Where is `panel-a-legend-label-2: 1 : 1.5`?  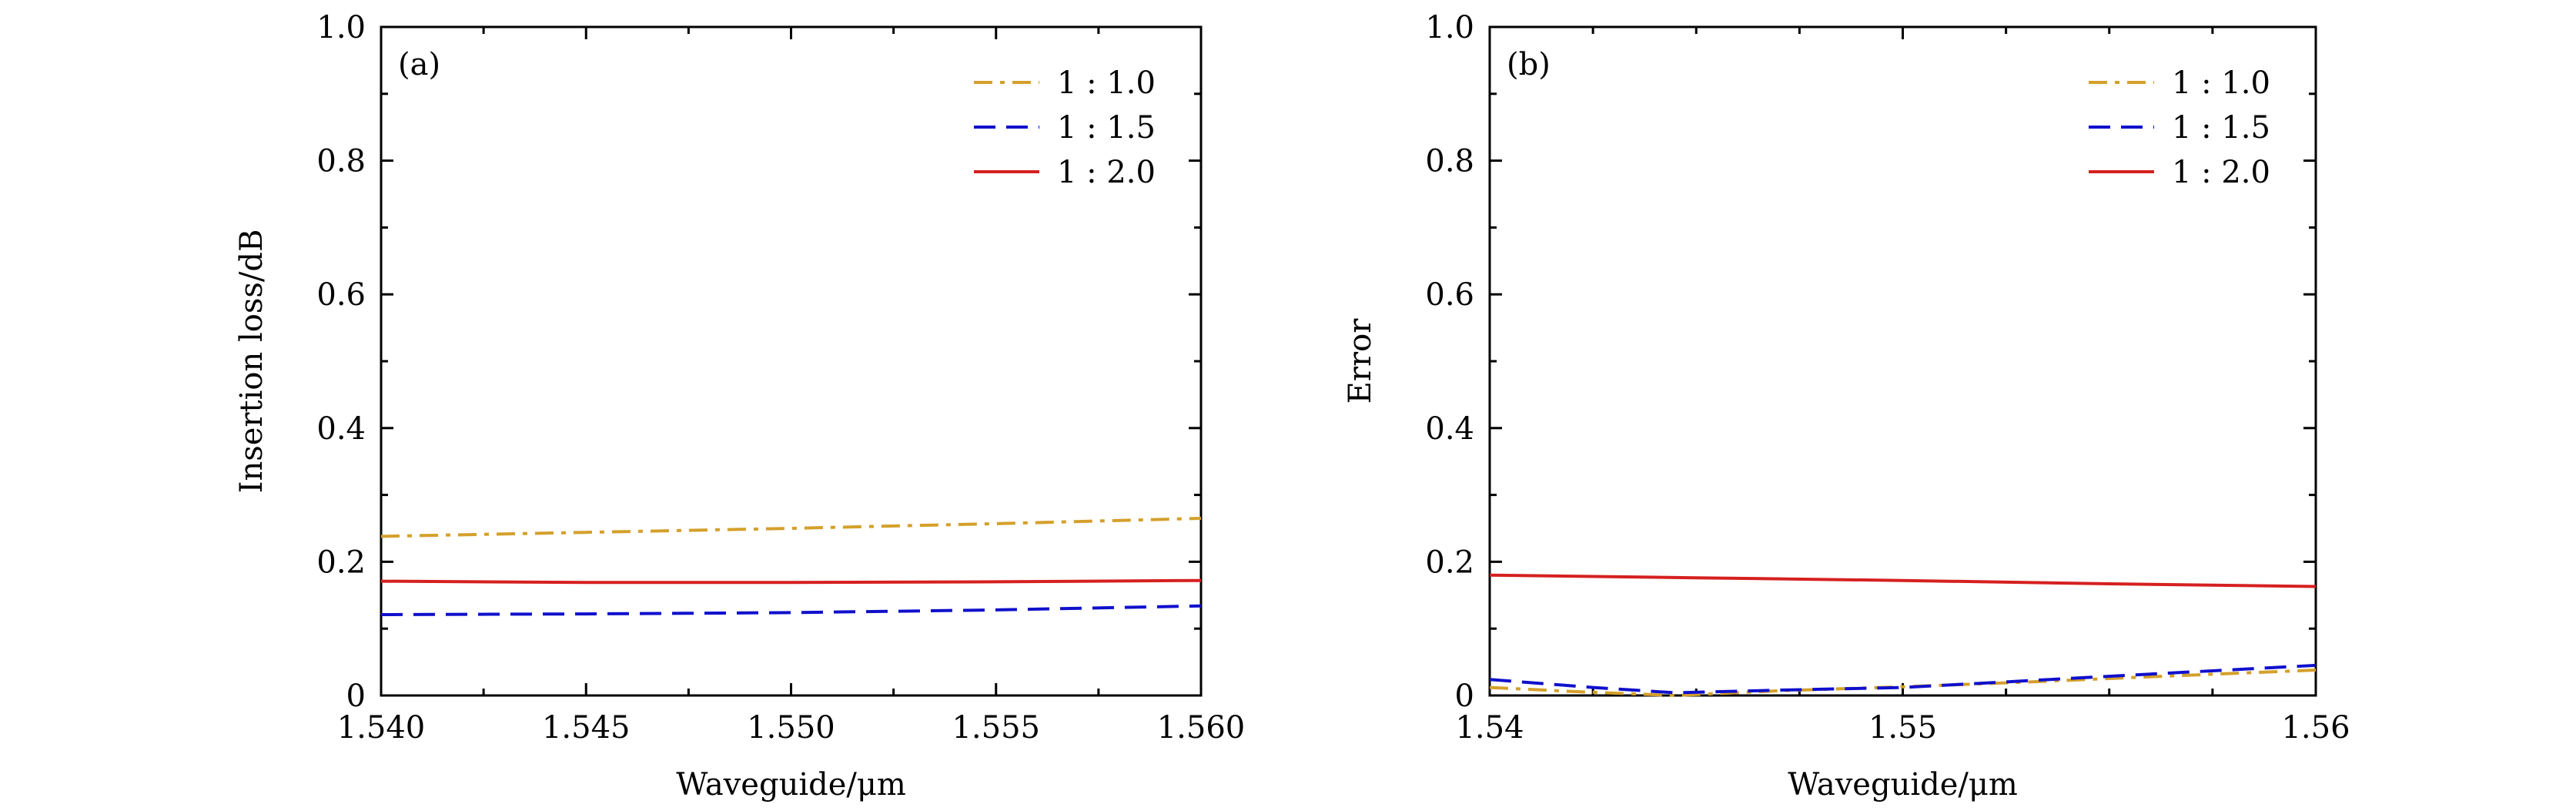 panel-a-legend-label-2: 1 : 1.5 is located at coordinates (1106, 128).